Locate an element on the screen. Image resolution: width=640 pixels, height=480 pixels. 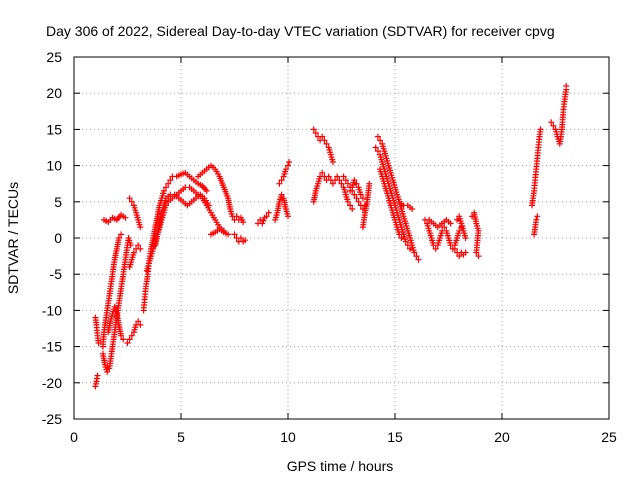
x-tick-label: 20 is located at coordinates (502, 437).